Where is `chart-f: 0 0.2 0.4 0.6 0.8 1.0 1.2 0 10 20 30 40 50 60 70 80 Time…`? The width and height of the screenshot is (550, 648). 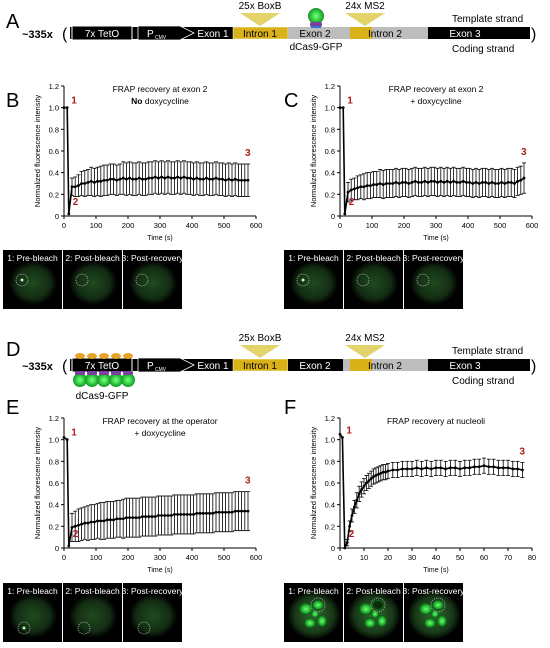 chart-f: 0 0.2 0.4 0.6 0.8 1.0 1.2 0 10 20 30 40 50 60 70 80 Time… is located at coordinates (422, 494).